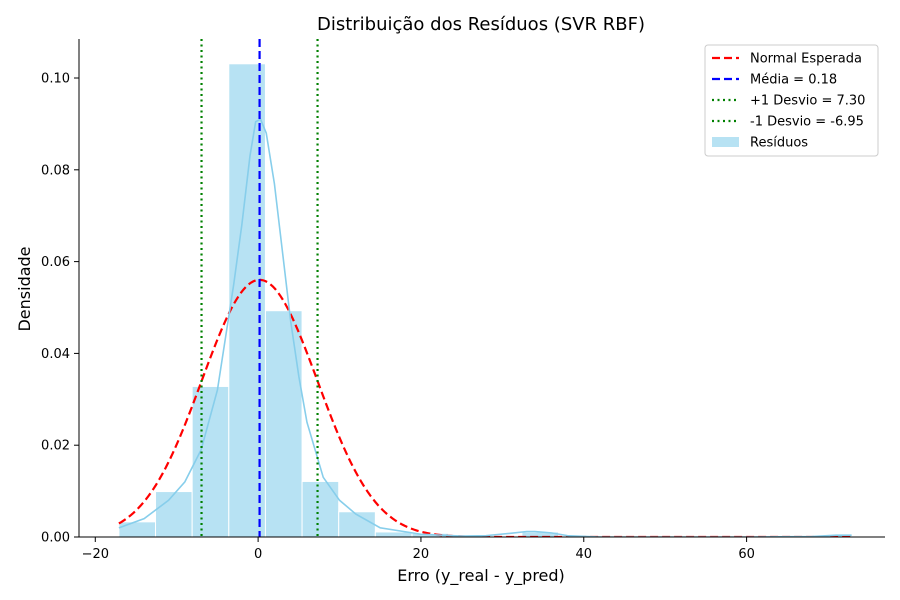 The width and height of the screenshot is (900, 600). I want to click on y-tick-label: 0.10, so click(55, 79).